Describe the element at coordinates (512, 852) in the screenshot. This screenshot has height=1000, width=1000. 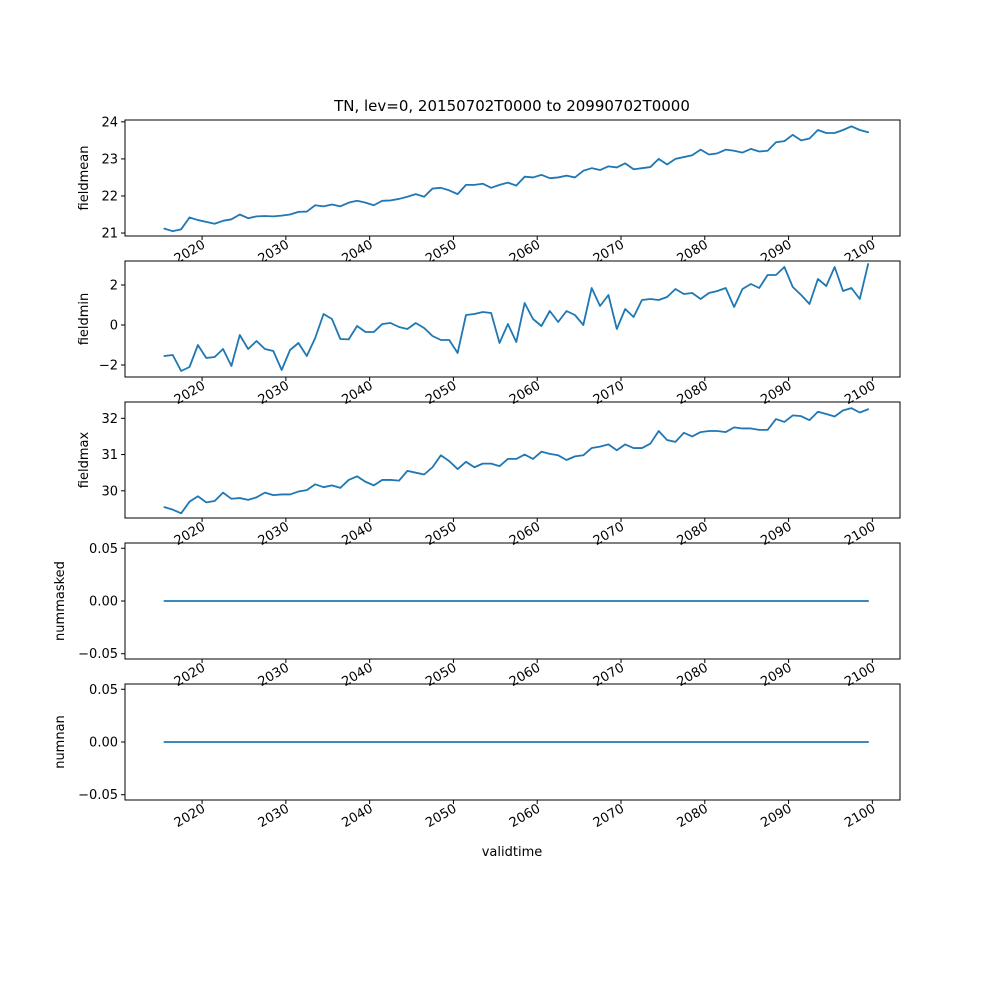
I see `x-axis-label: validtime` at that location.